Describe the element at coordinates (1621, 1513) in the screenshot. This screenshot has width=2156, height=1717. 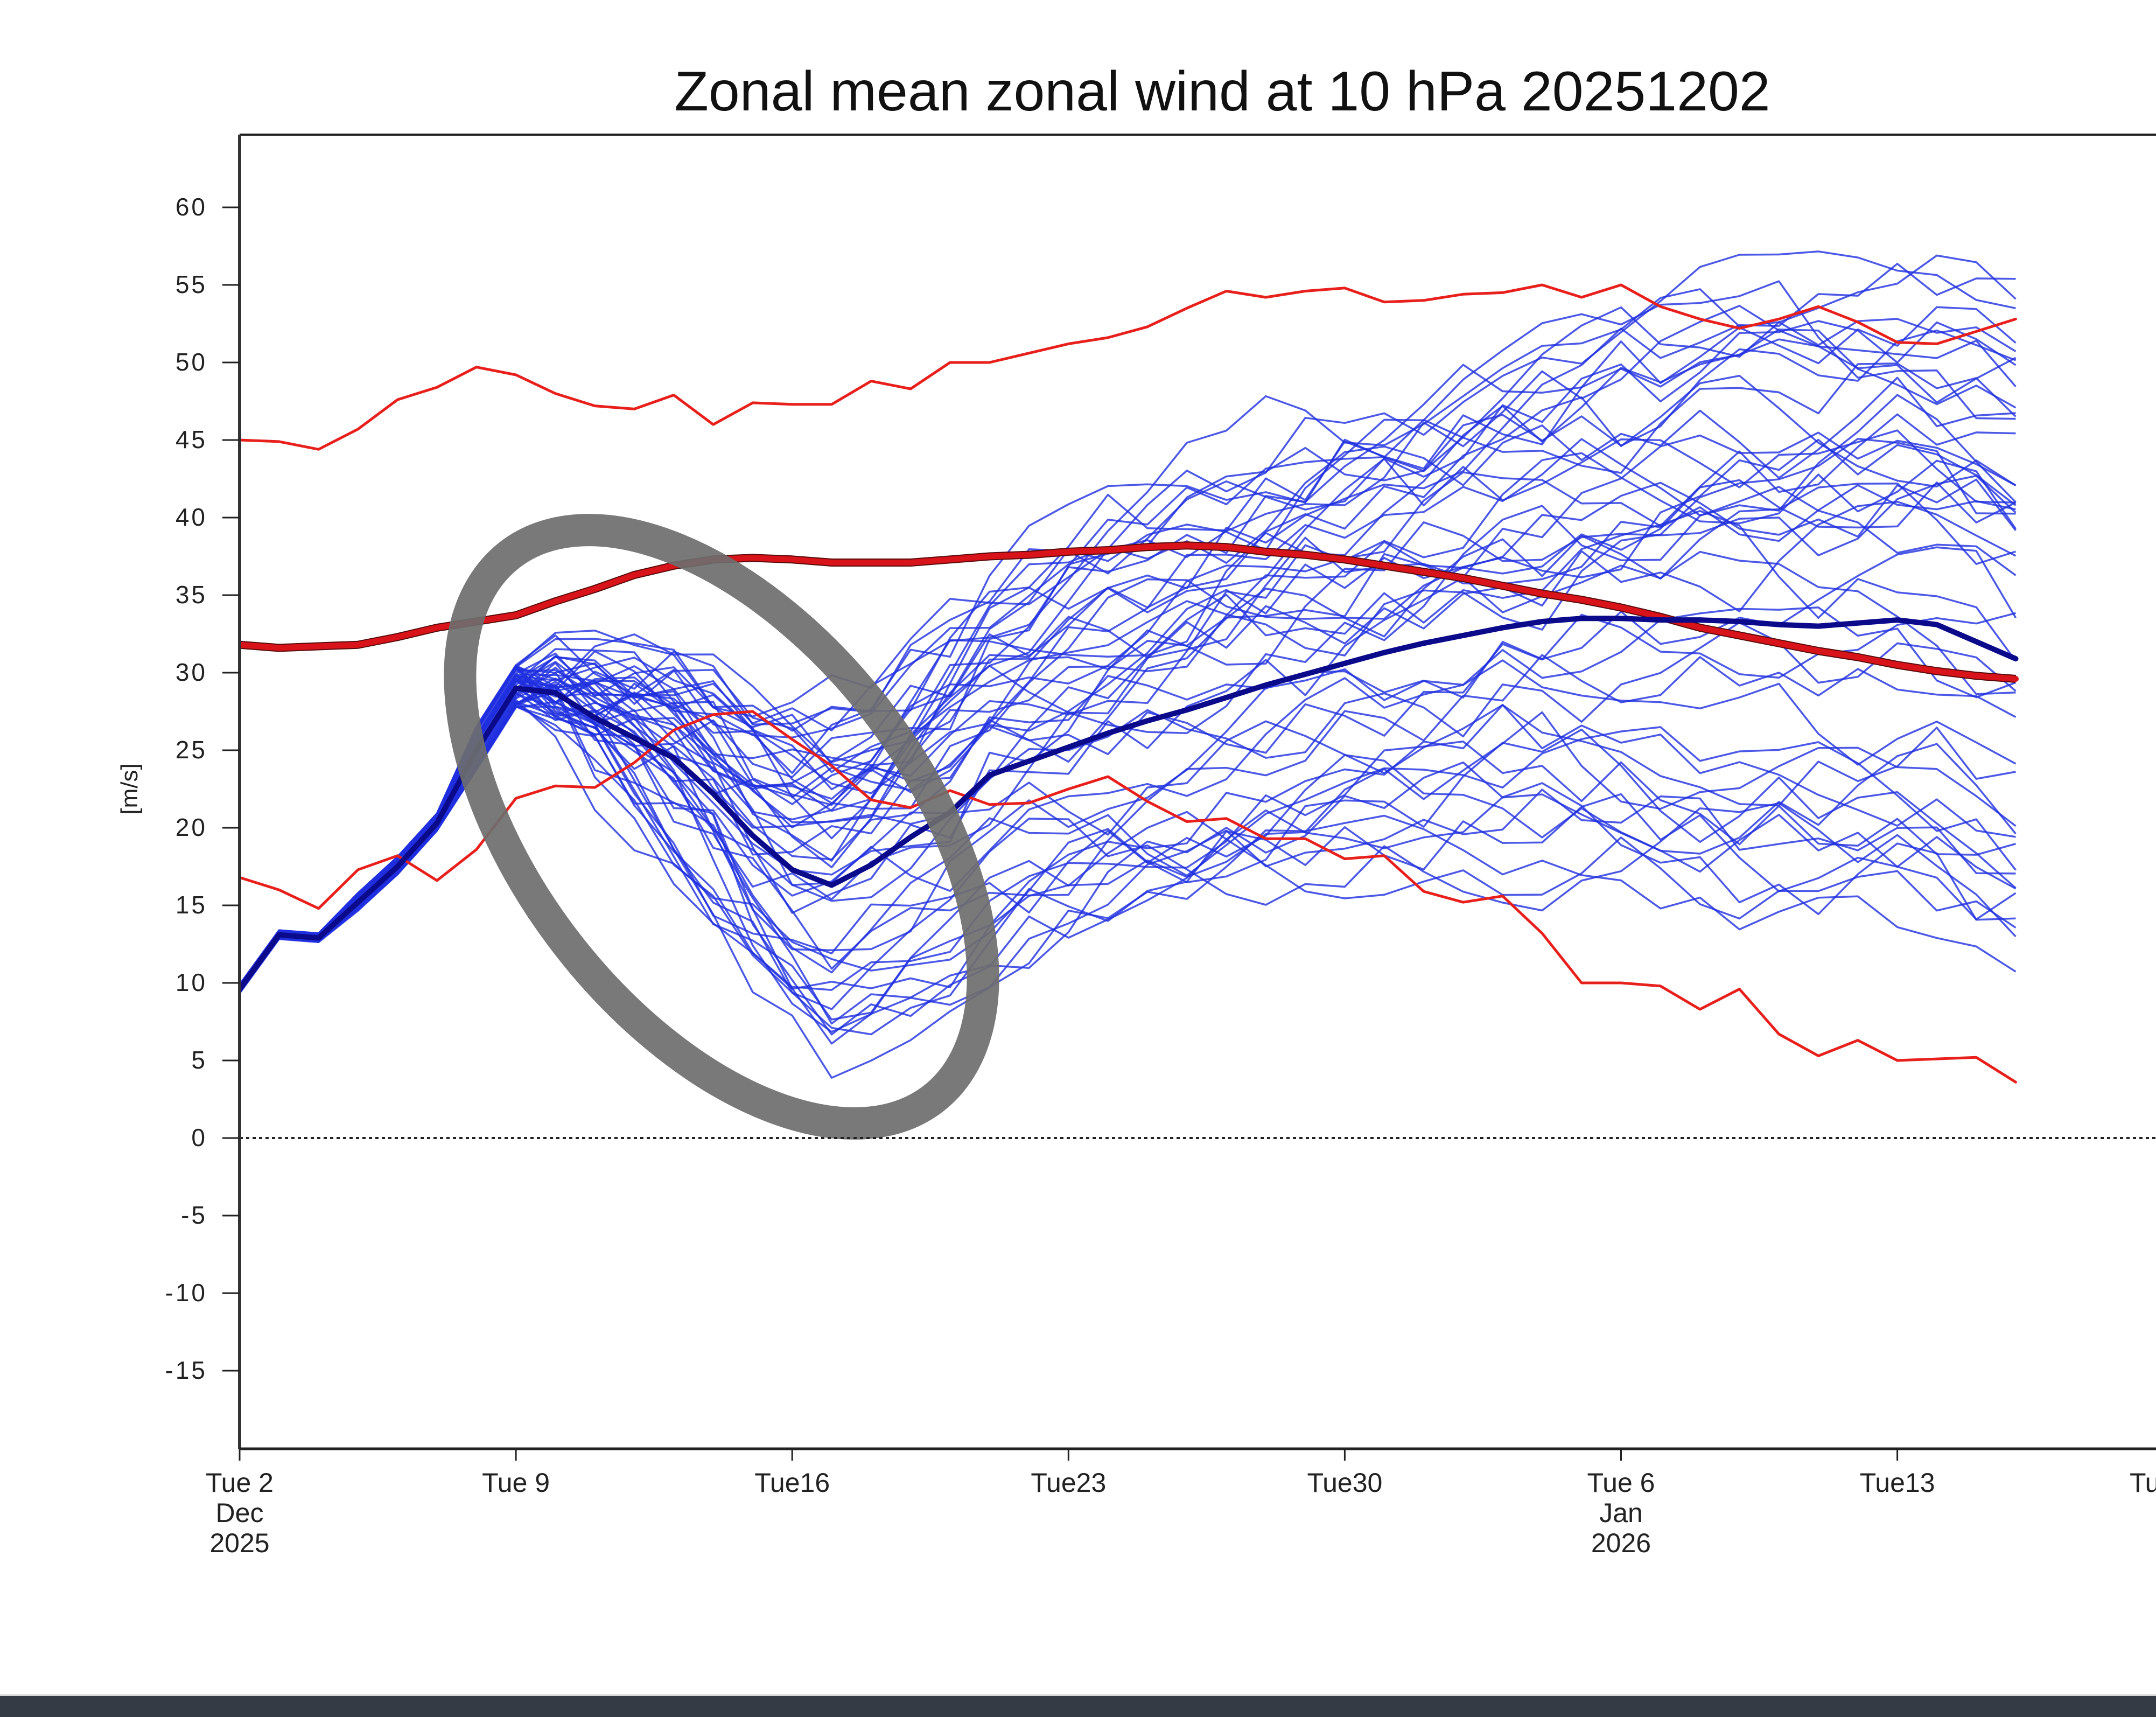
I see `x-tick-label: Jan` at that location.